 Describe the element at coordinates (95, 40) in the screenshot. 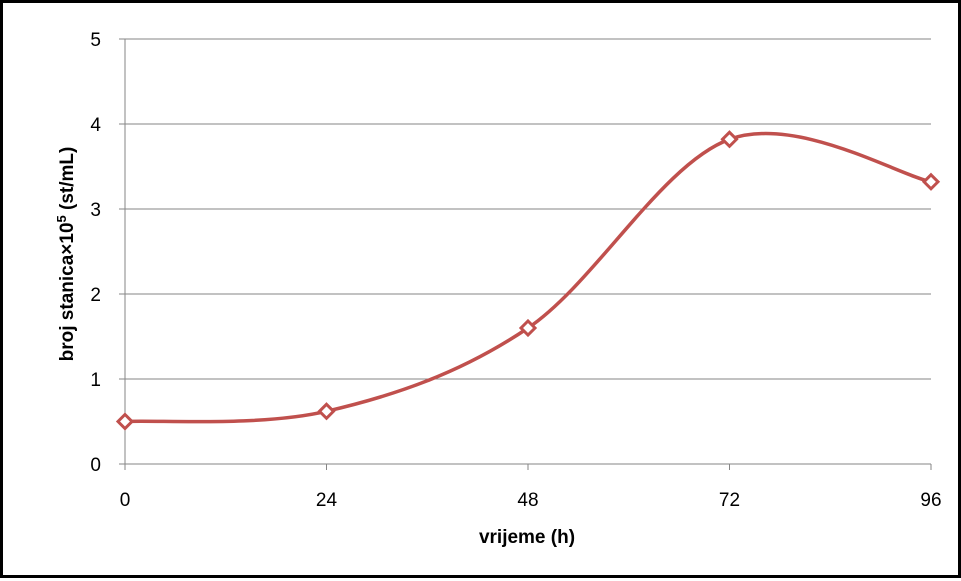

I see `y-tick-label: 5` at that location.